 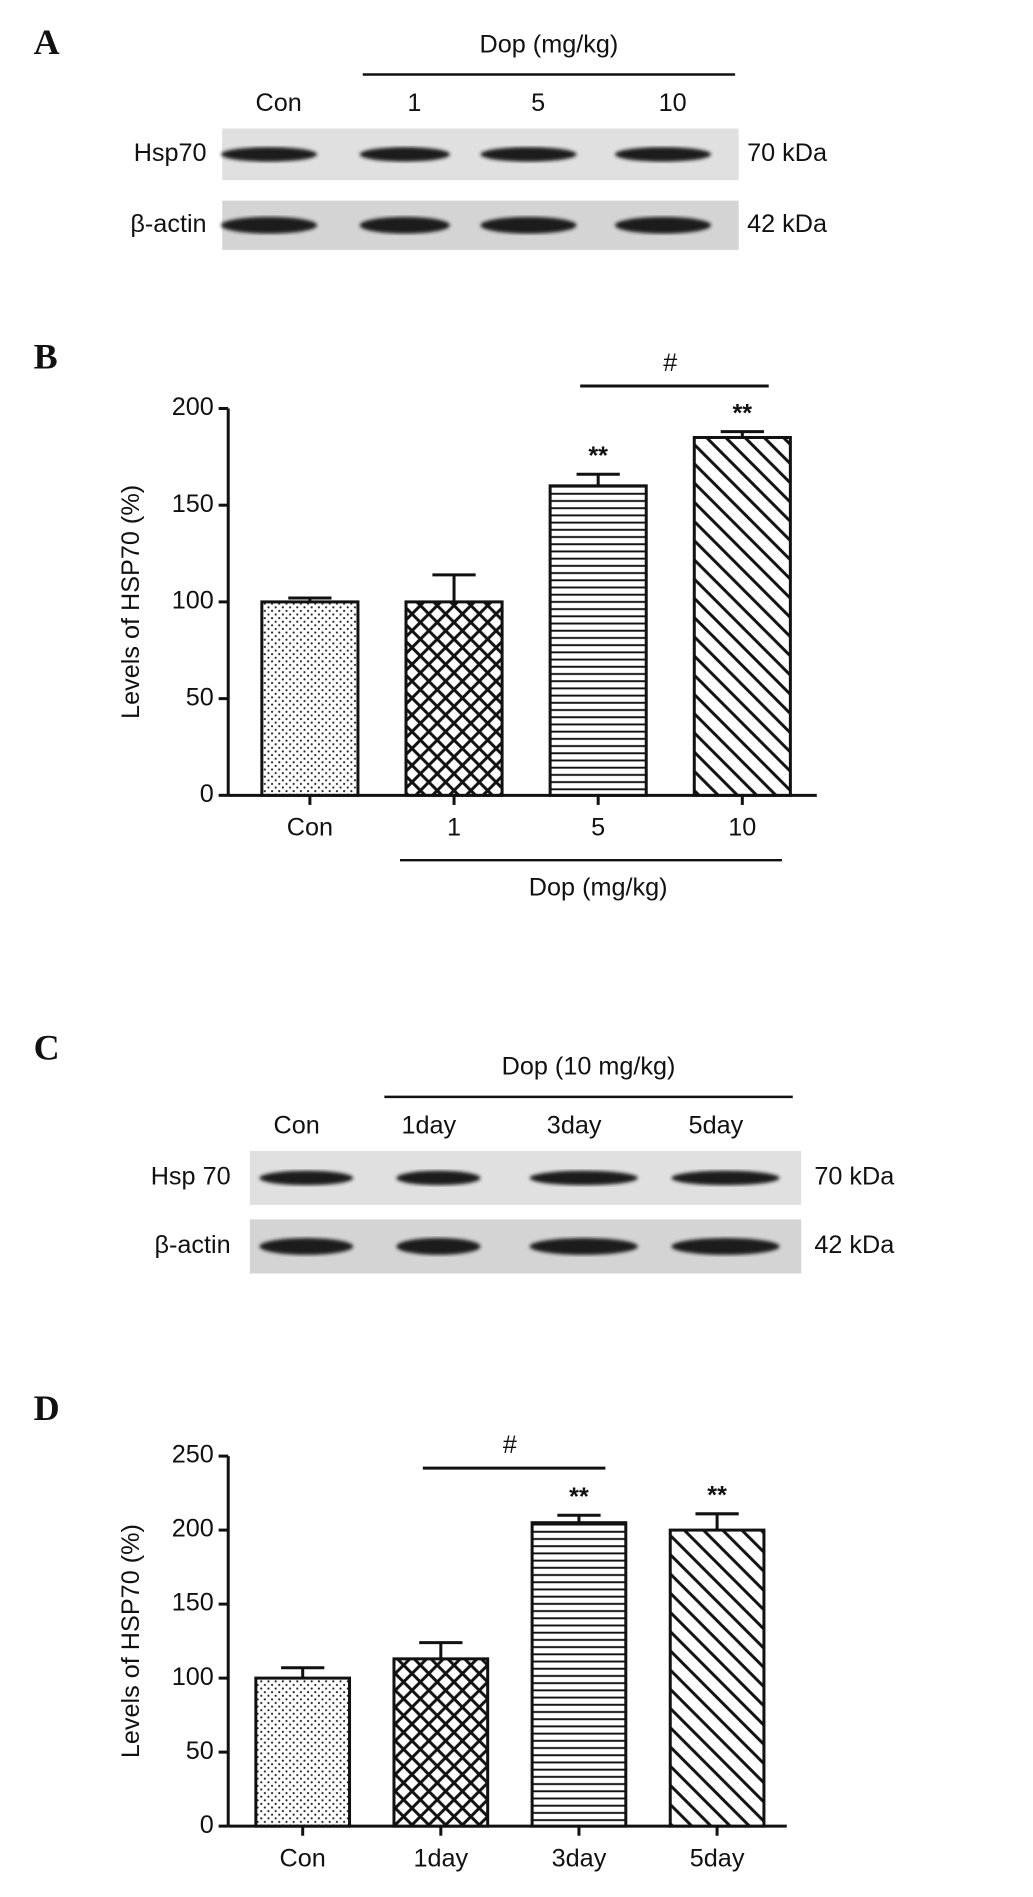 What do you see at coordinates (428, 1126) in the screenshot?
I see `lane-label: 1day` at bounding box center [428, 1126].